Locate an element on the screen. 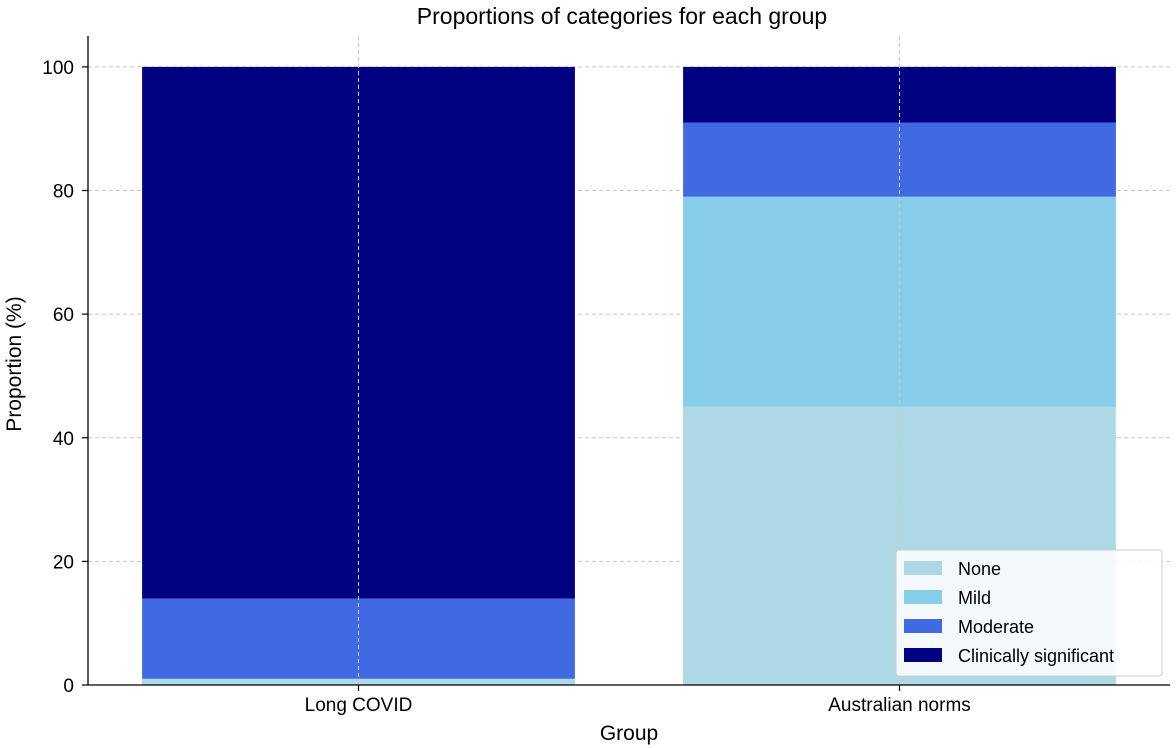 The image size is (1176, 748). y-tick-label: 80 is located at coordinates (63, 192).